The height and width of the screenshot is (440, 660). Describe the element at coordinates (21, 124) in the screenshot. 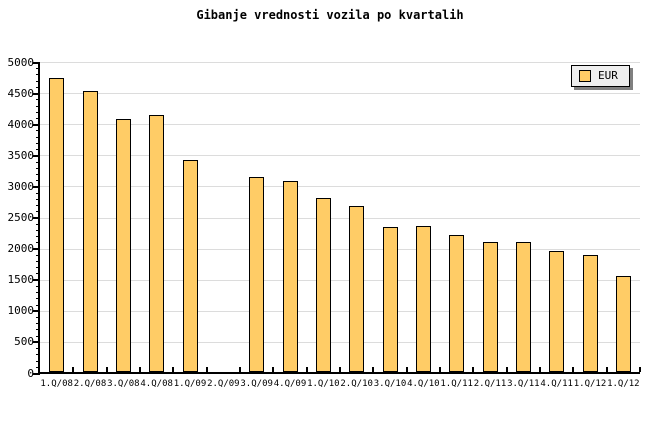

I see `y-tick-label: 4000` at that location.